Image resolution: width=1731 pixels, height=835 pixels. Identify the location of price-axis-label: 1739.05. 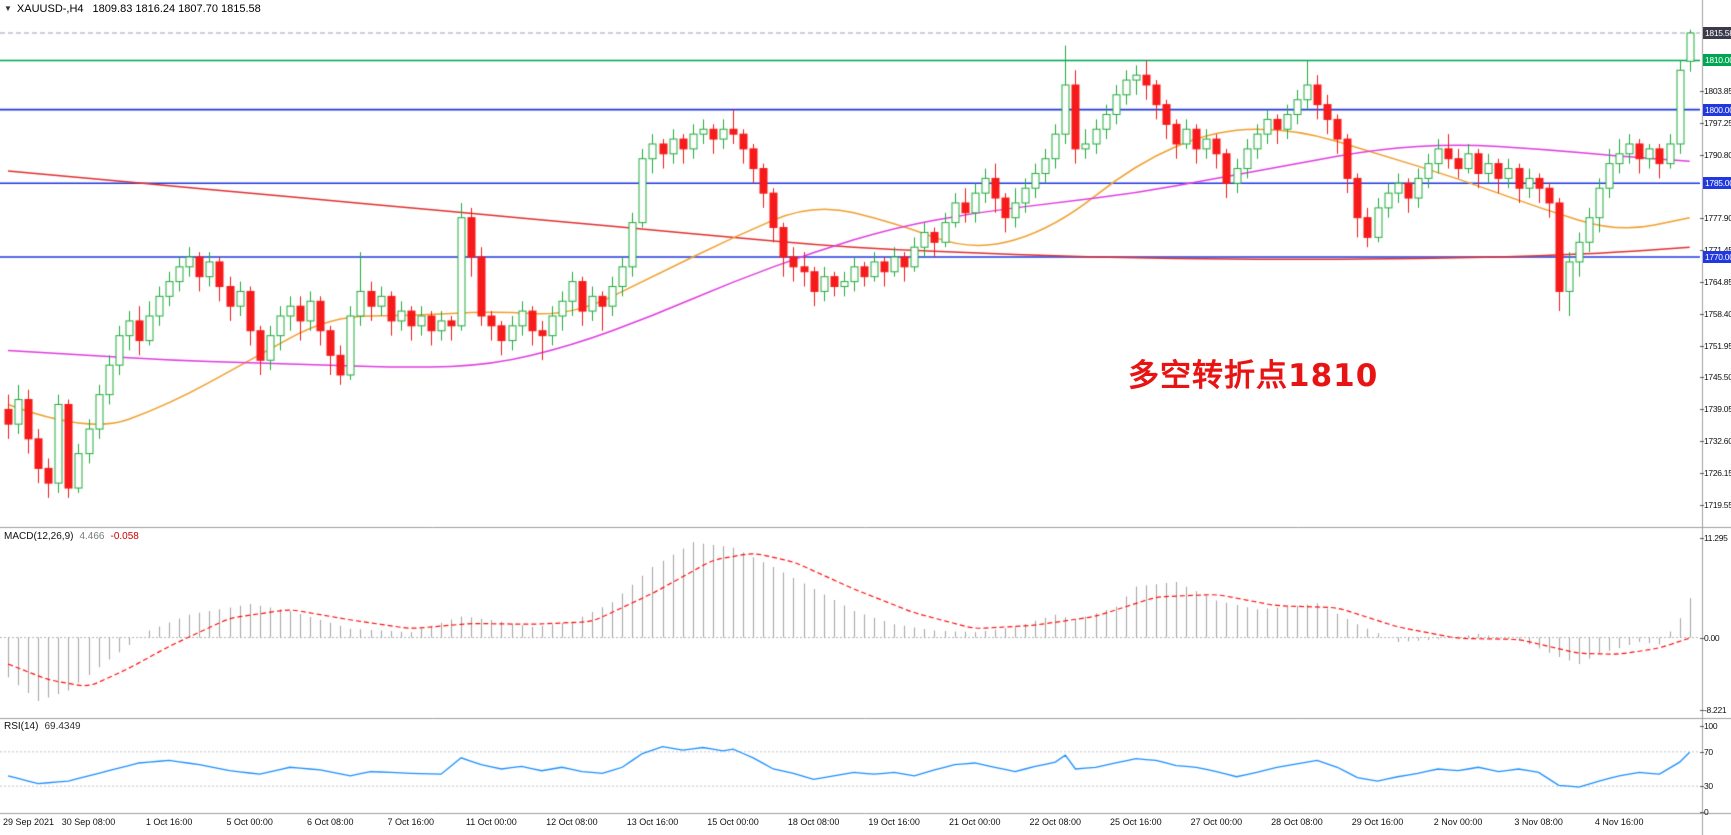
(1717, 409).